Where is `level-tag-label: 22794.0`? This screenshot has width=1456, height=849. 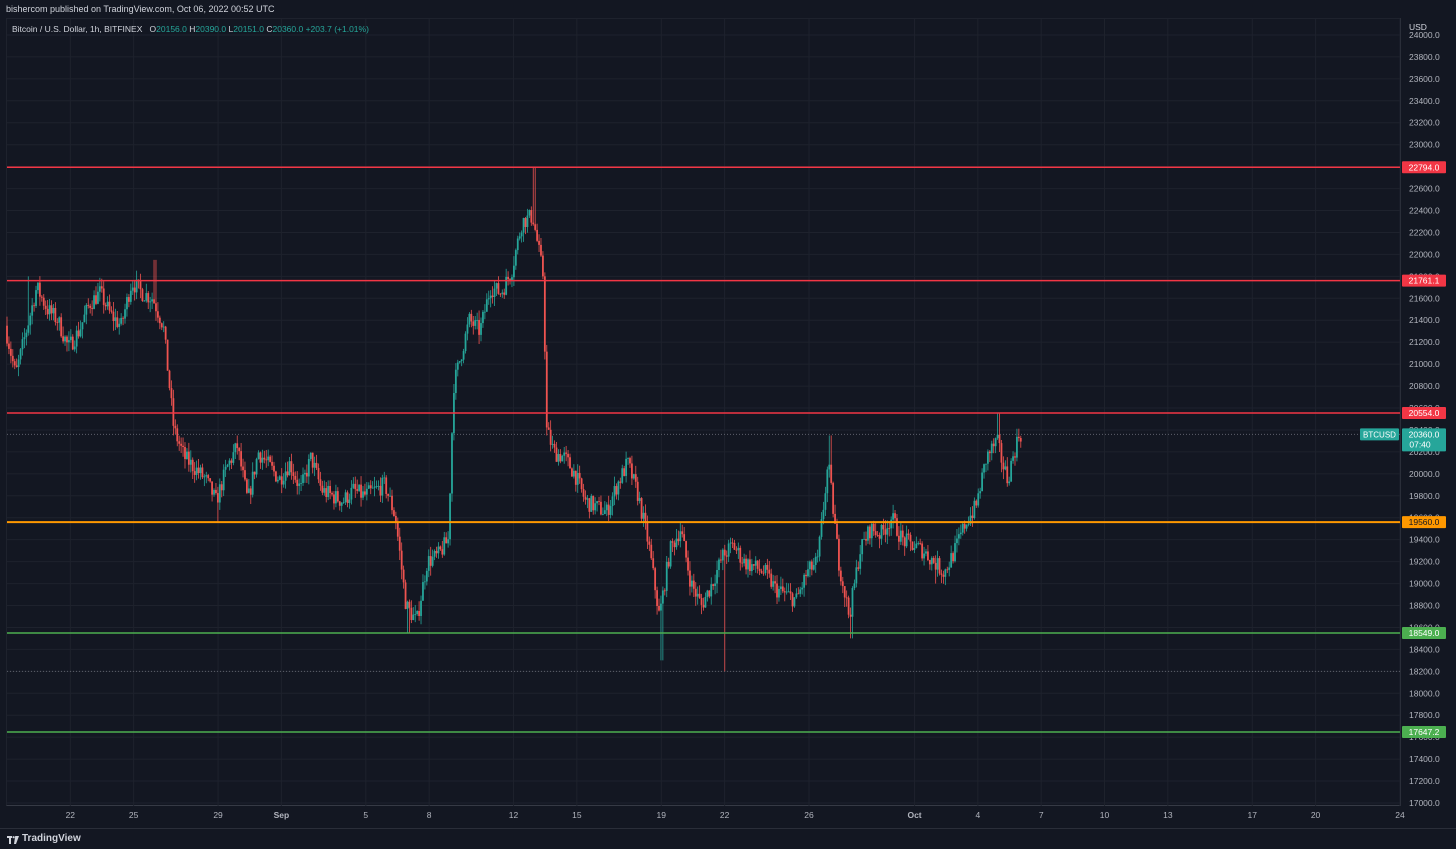 level-tag-label: 22794.0 is located at coordinates (1424, 167).